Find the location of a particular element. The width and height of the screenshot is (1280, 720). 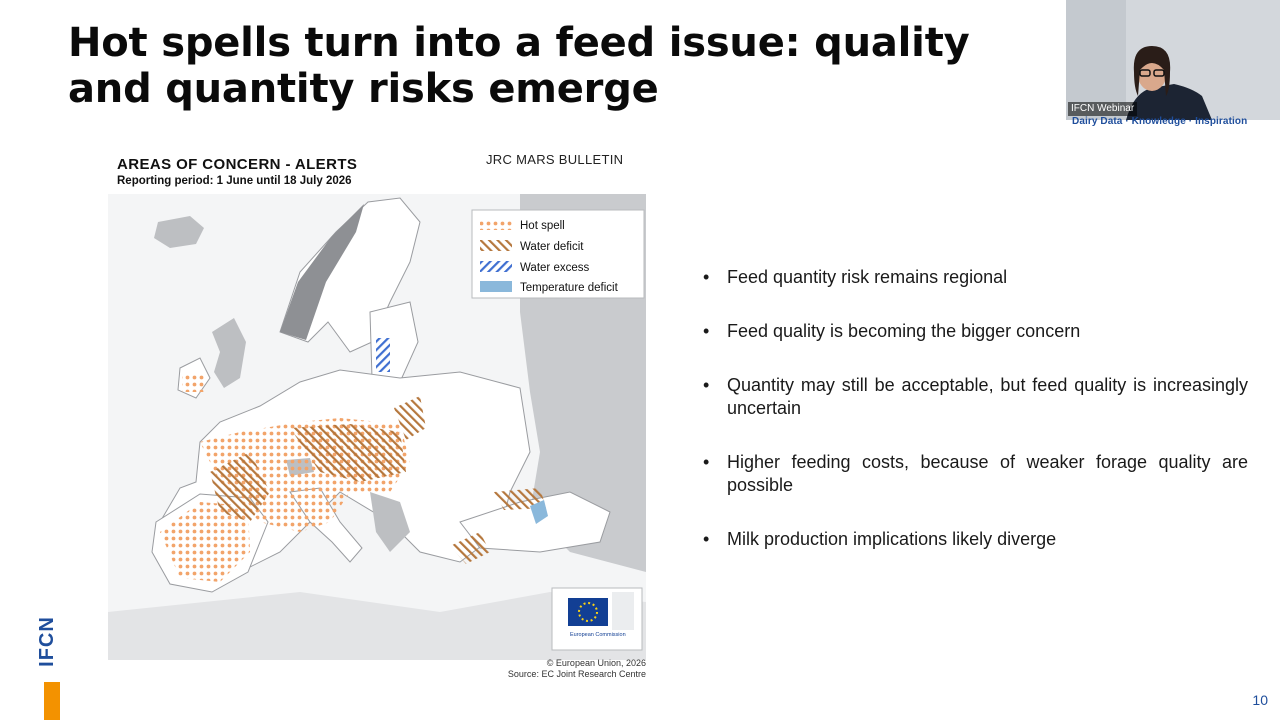

ifcn-accent-bar is located at coordinates (52, 701).